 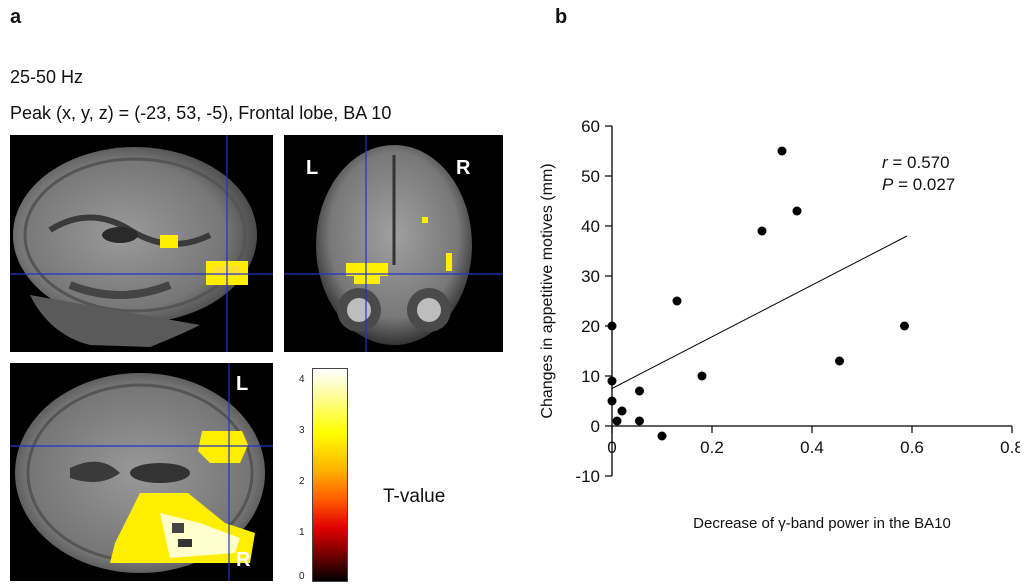 I want to click on regression-line, so click(x=759, y=312).